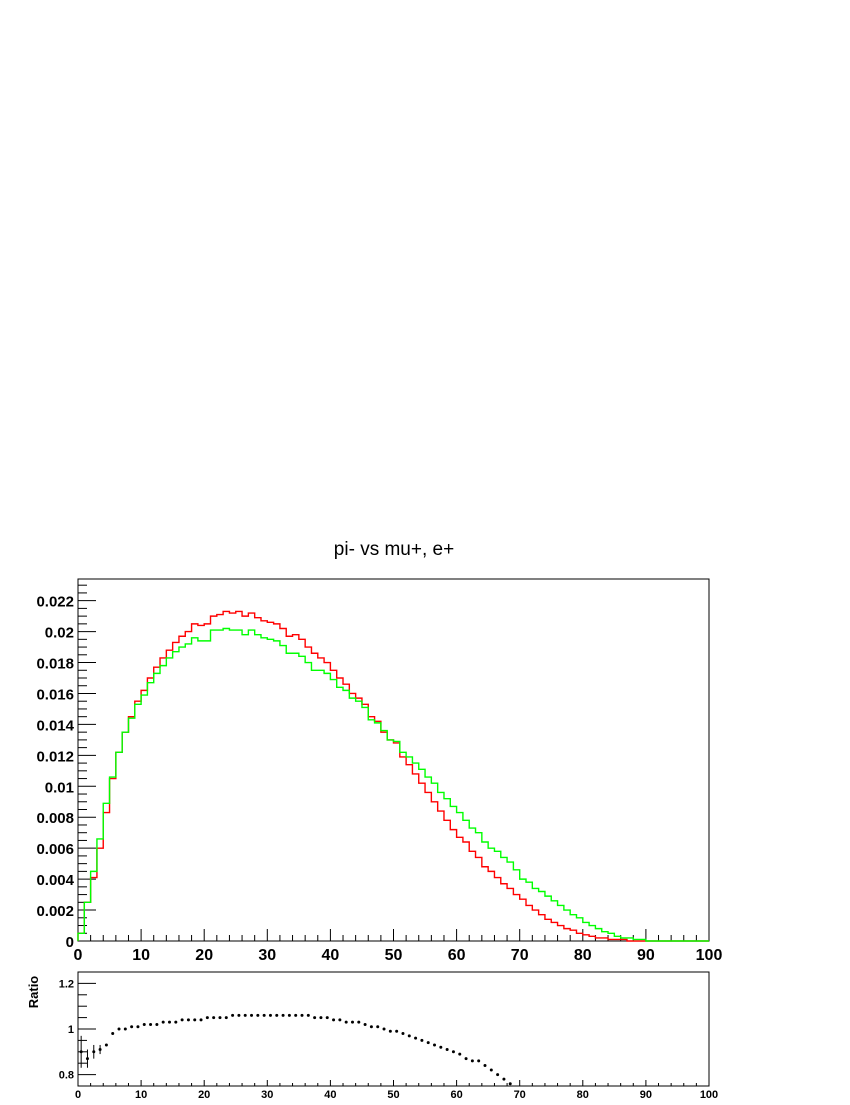  I want to click on ratio-x-tick-label: 20, so click(204, 1094).